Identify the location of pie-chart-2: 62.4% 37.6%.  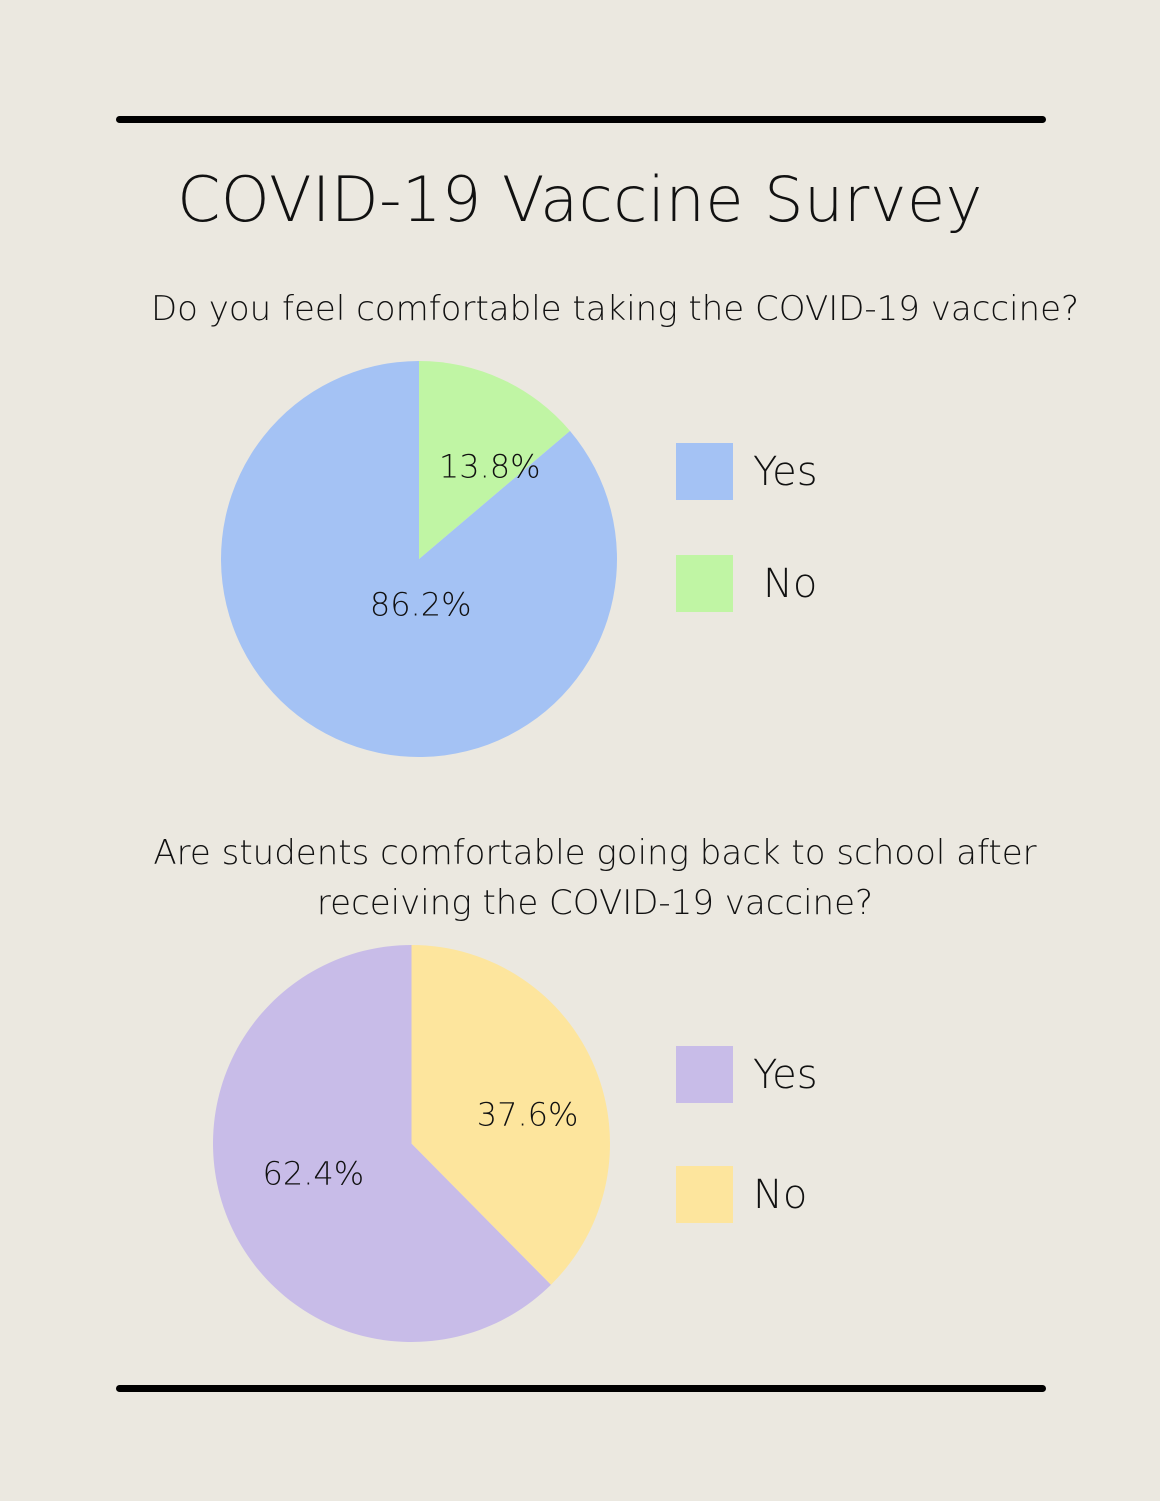
(411, 1143).